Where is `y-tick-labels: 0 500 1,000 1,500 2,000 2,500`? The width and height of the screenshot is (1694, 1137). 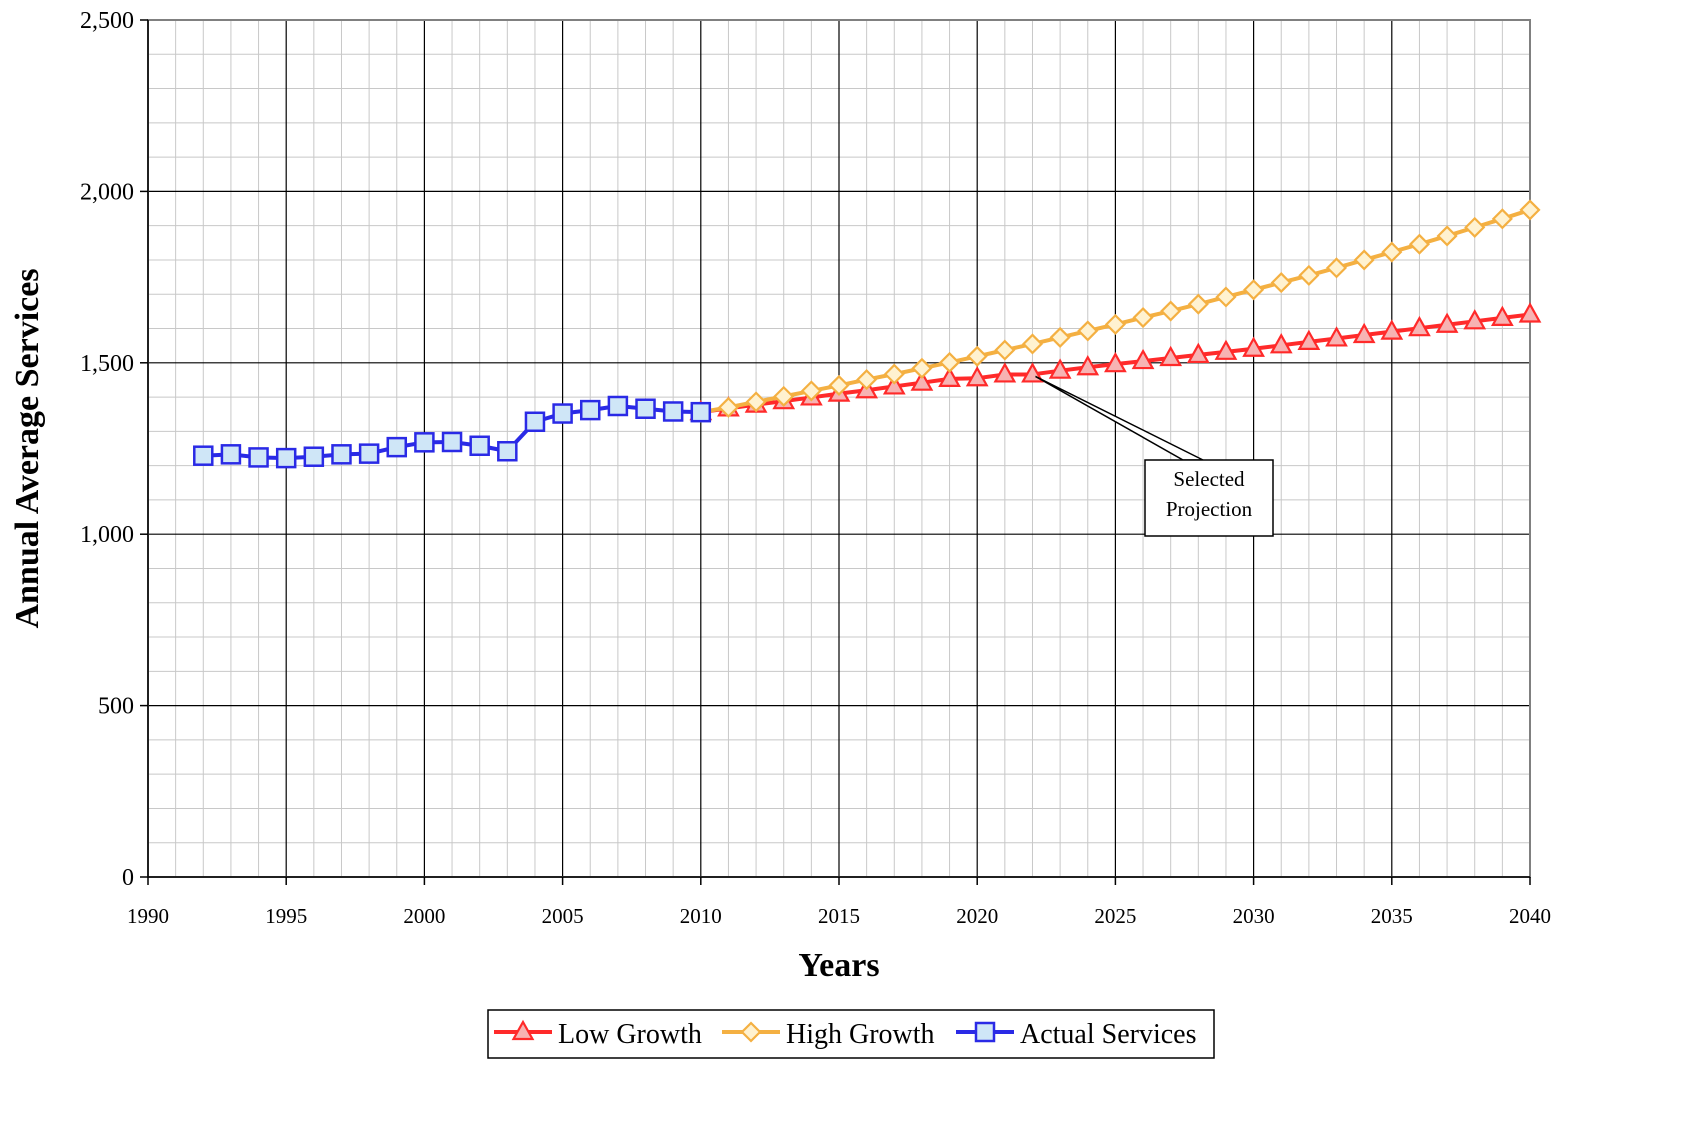 y-tick-labels: 0 500 1,000 1,500 2,000 2,500 is located at coordinates (107, 449).